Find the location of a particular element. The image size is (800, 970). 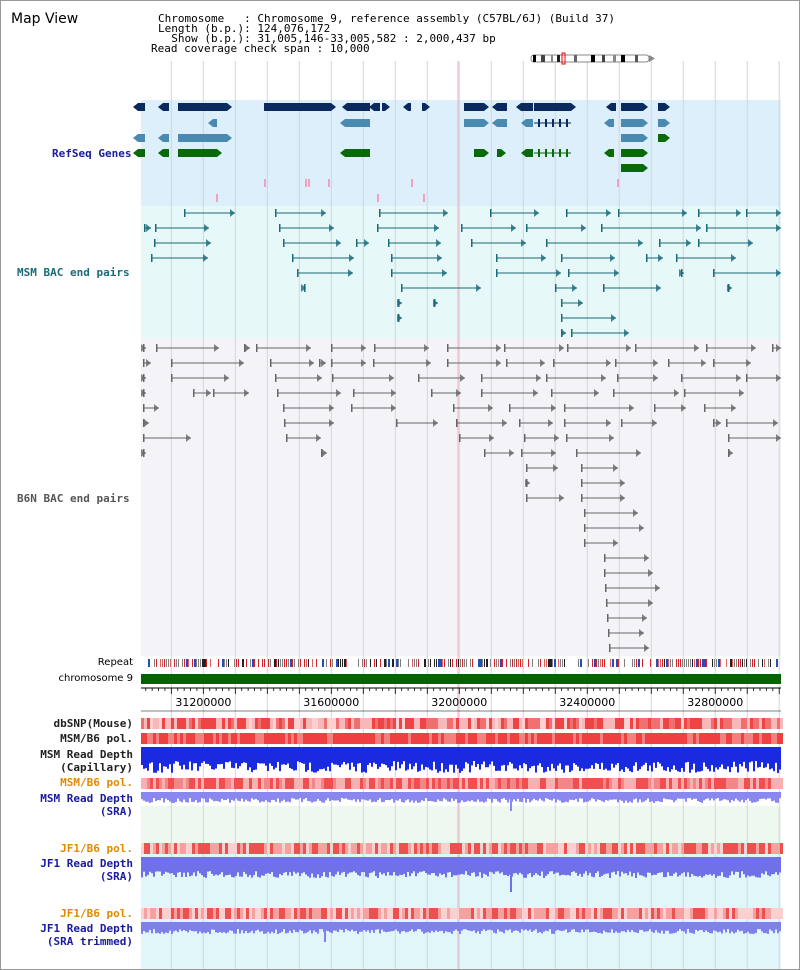

track-label-msm-bac-end-pairs: MSM BAC end pairs is located at coordinates (73, 272).